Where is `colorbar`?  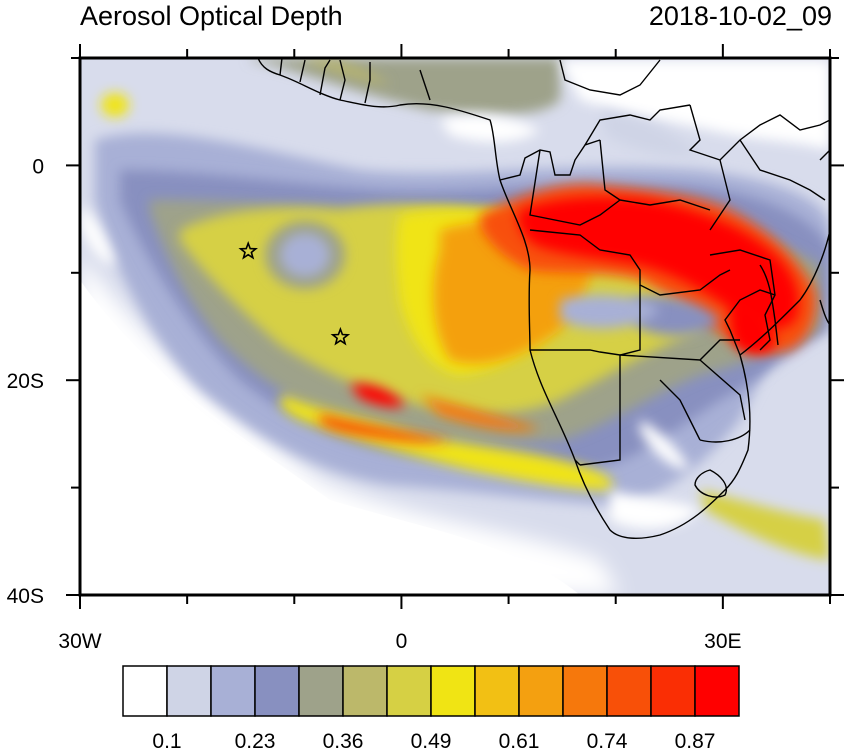 colorbar is located at coordinates (431, 691).